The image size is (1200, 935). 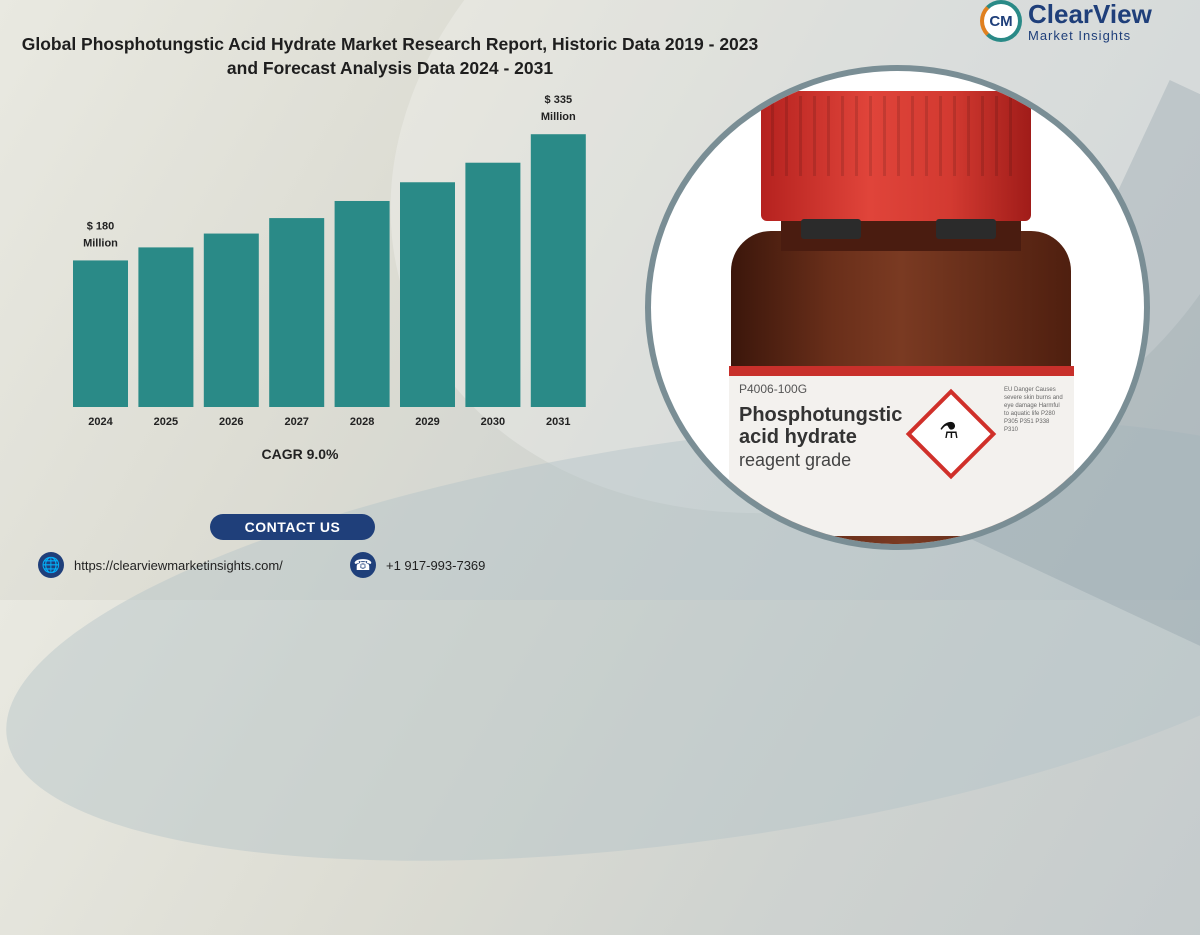 I want to click on bar-2026, so click(x=231, y=320).